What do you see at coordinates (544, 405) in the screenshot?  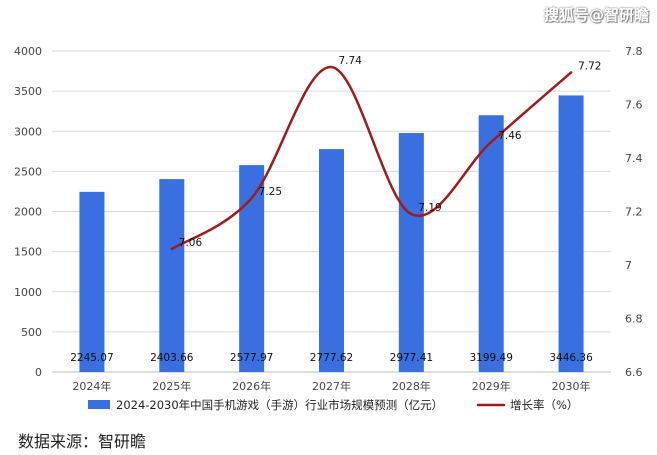 I see `legend-line-label: 增长率（%）` at bounding box center [544, 405].